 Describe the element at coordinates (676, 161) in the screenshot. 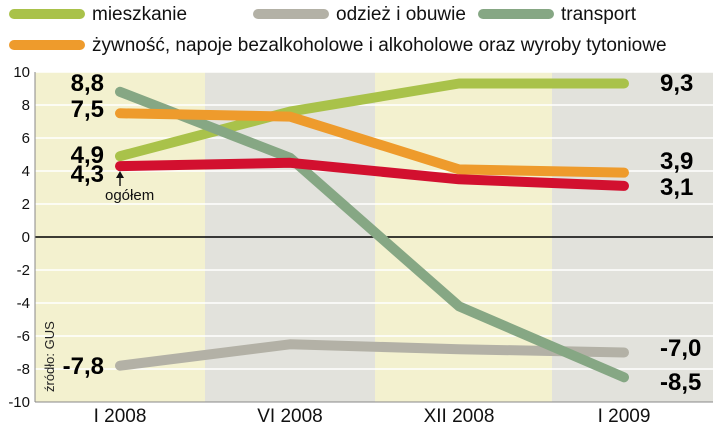

I see `end-label-zywnosc-napoje-bezalkoholowe-i-alkoholow: 3,9` at that location.